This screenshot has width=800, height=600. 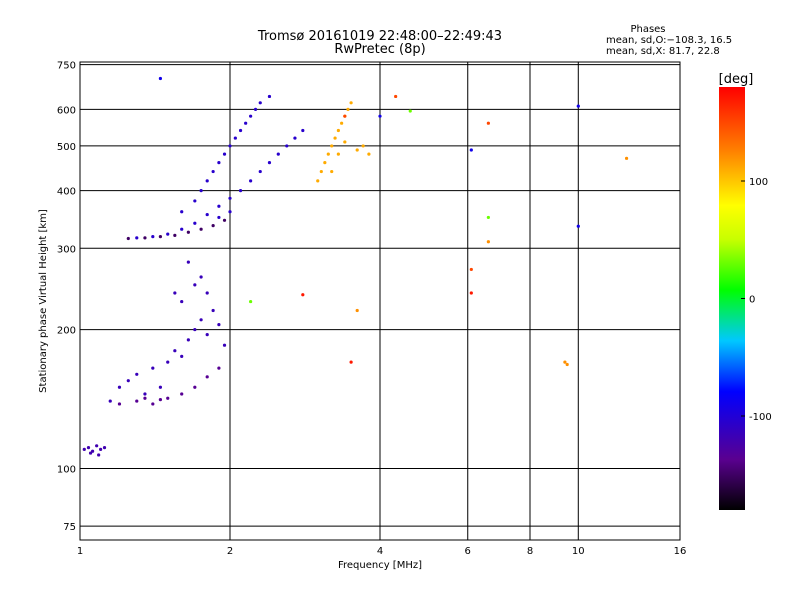 What do you see at coordinates (468, 551) in the screenshot?
I see `x-tick-label: 6` at bounding box center [468, 551].